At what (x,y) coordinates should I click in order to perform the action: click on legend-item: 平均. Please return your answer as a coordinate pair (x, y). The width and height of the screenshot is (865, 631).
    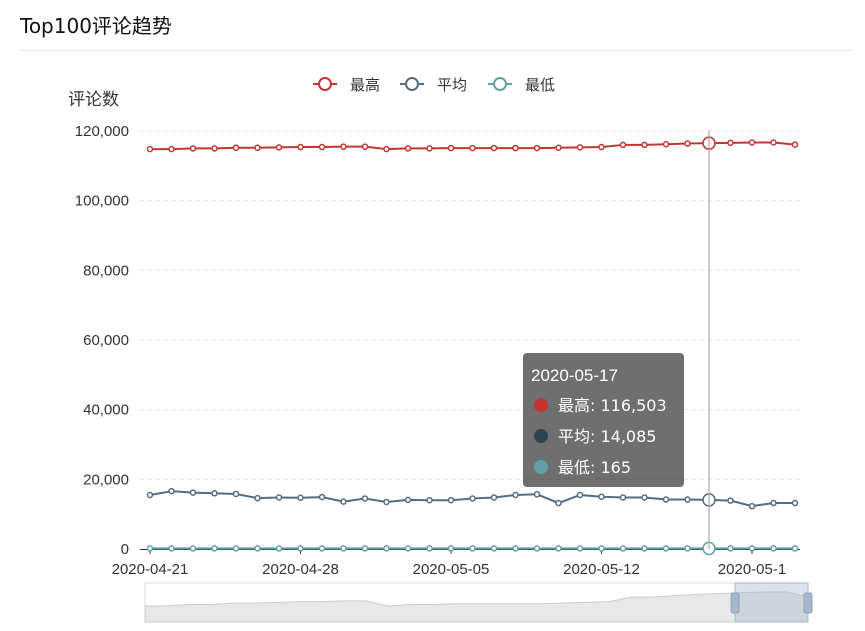
    Looking at the image, I should click on (433, 85).